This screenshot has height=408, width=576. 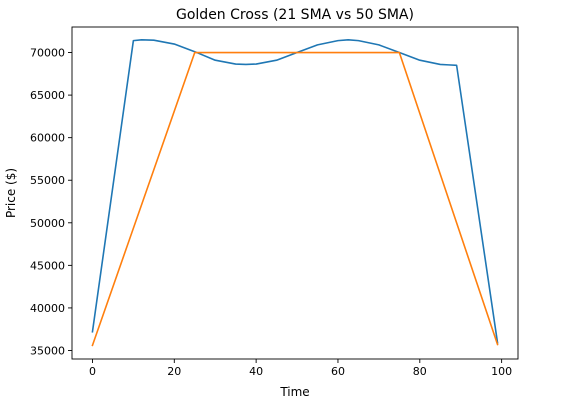 I want to click on x-tick-label: 60, so click(x=338, y=371).